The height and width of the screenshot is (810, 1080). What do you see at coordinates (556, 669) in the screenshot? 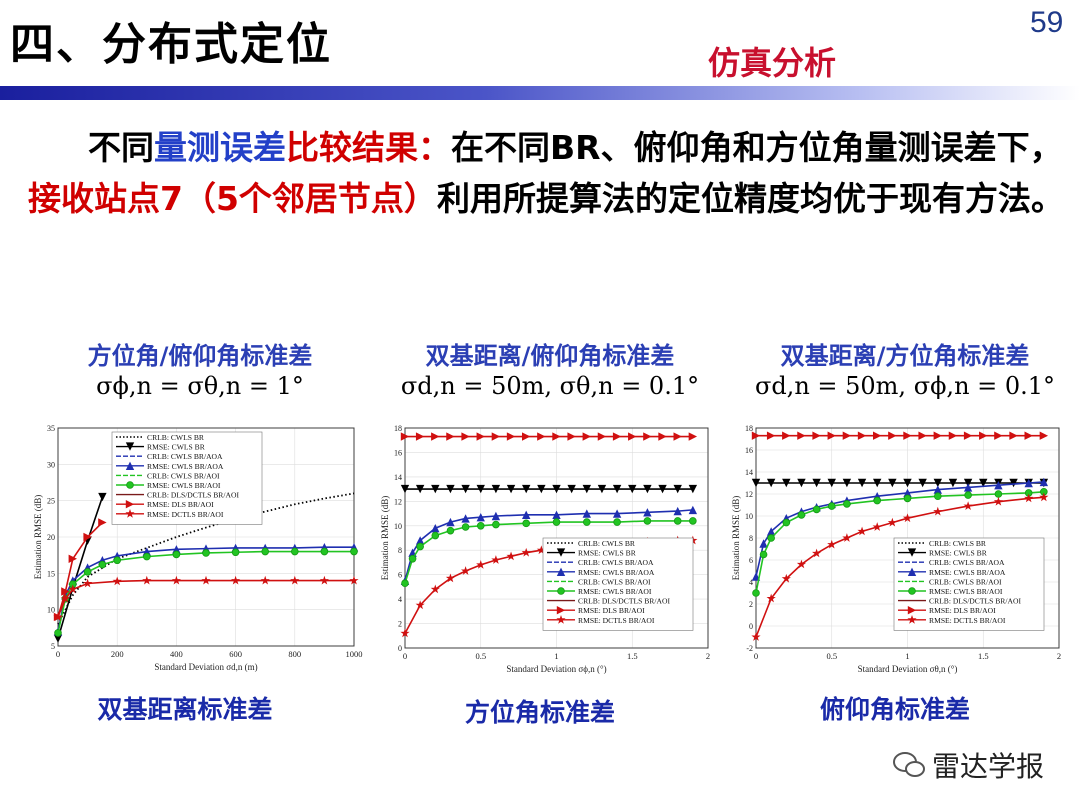
I see `x-axis-label: Standard Deviation σϕ,n (°)` at bounding box center [556, 669].